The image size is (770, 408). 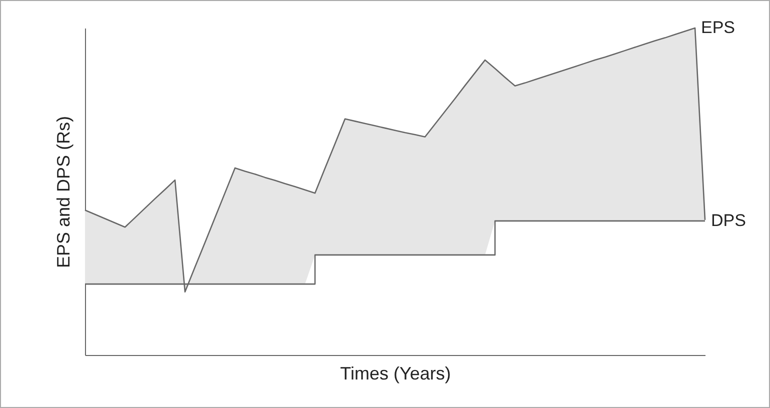 What do you see at coordinates (64, 192) in the screenshot?
I see `y-axis-title: EPS and DPS (Rs)` at bounding box center [64, 192].